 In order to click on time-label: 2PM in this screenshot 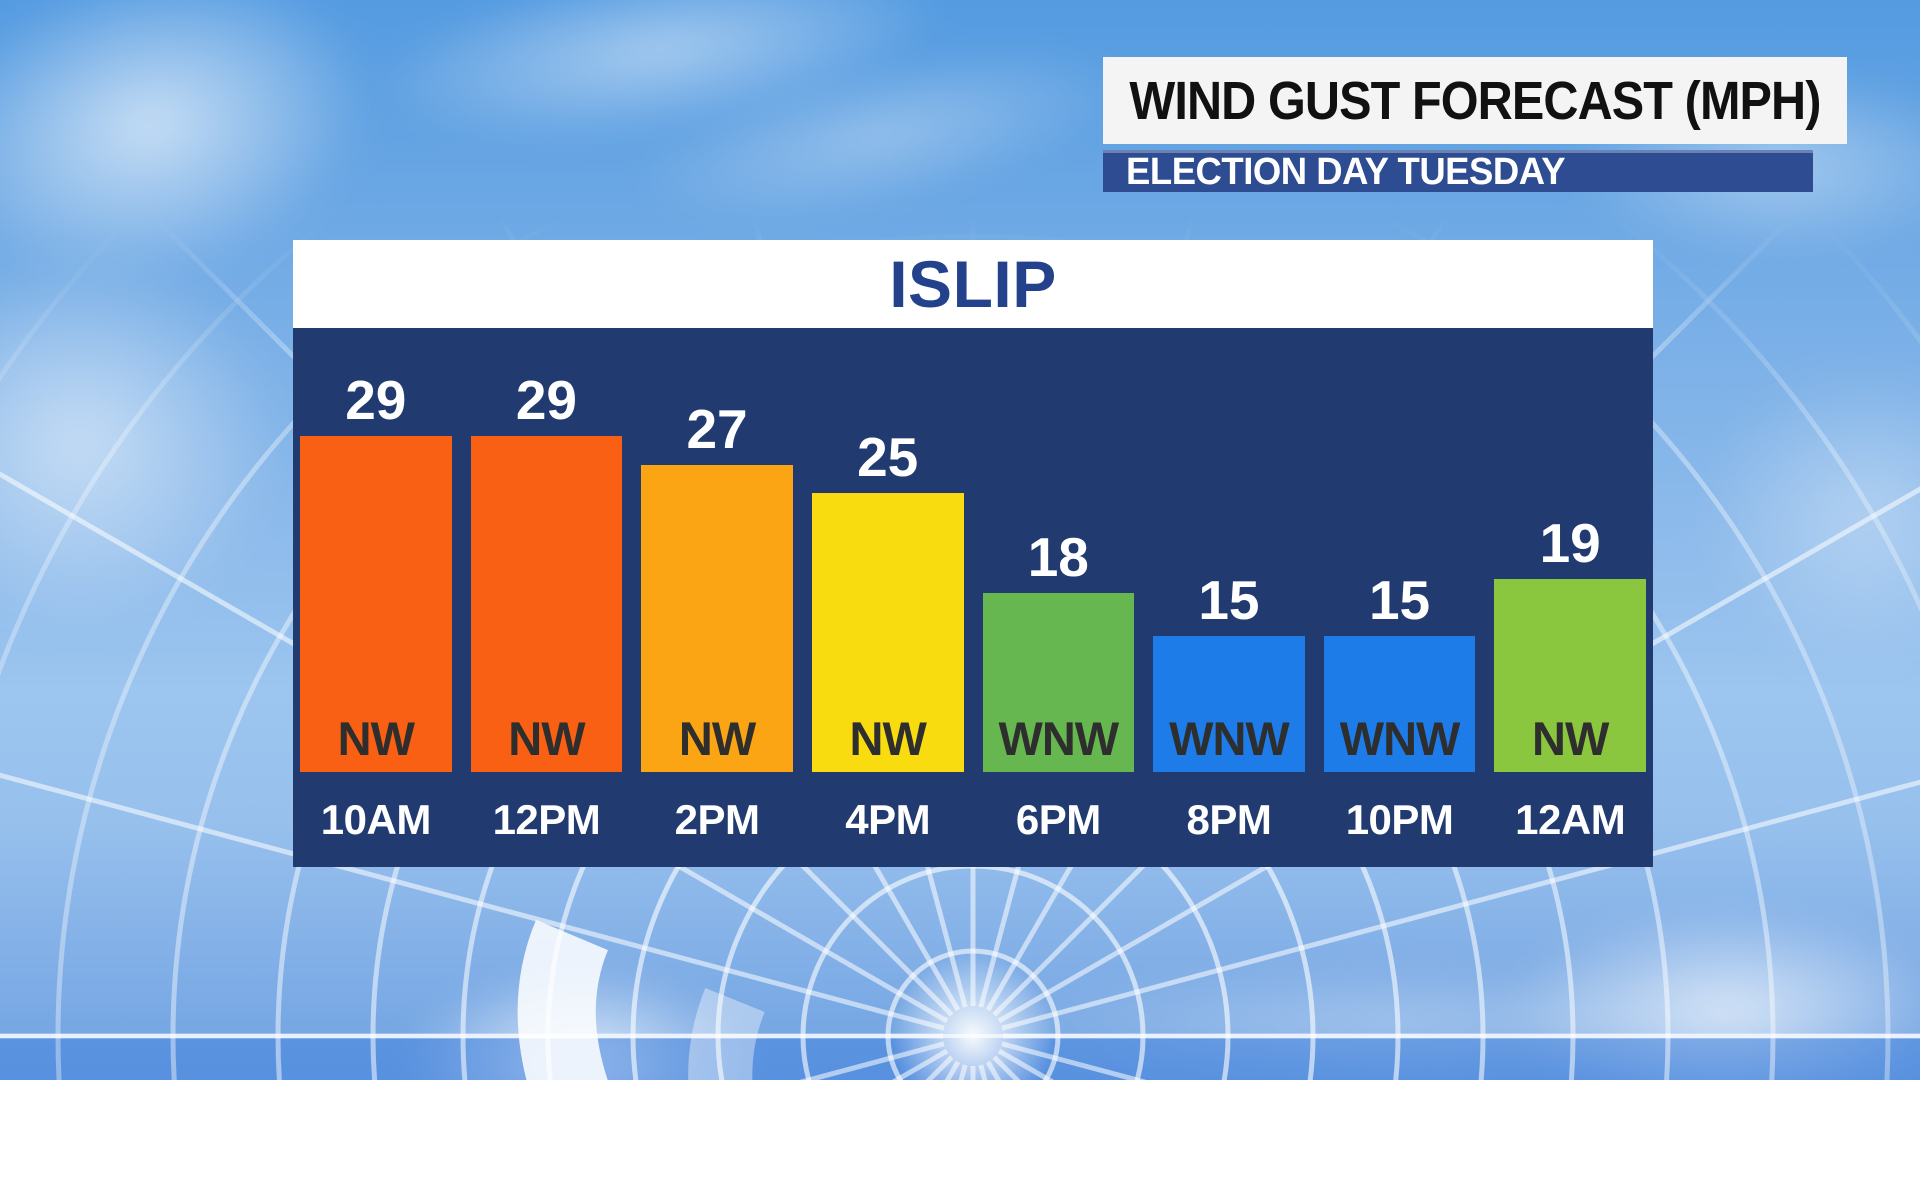, I will do `click(717, 819)`.